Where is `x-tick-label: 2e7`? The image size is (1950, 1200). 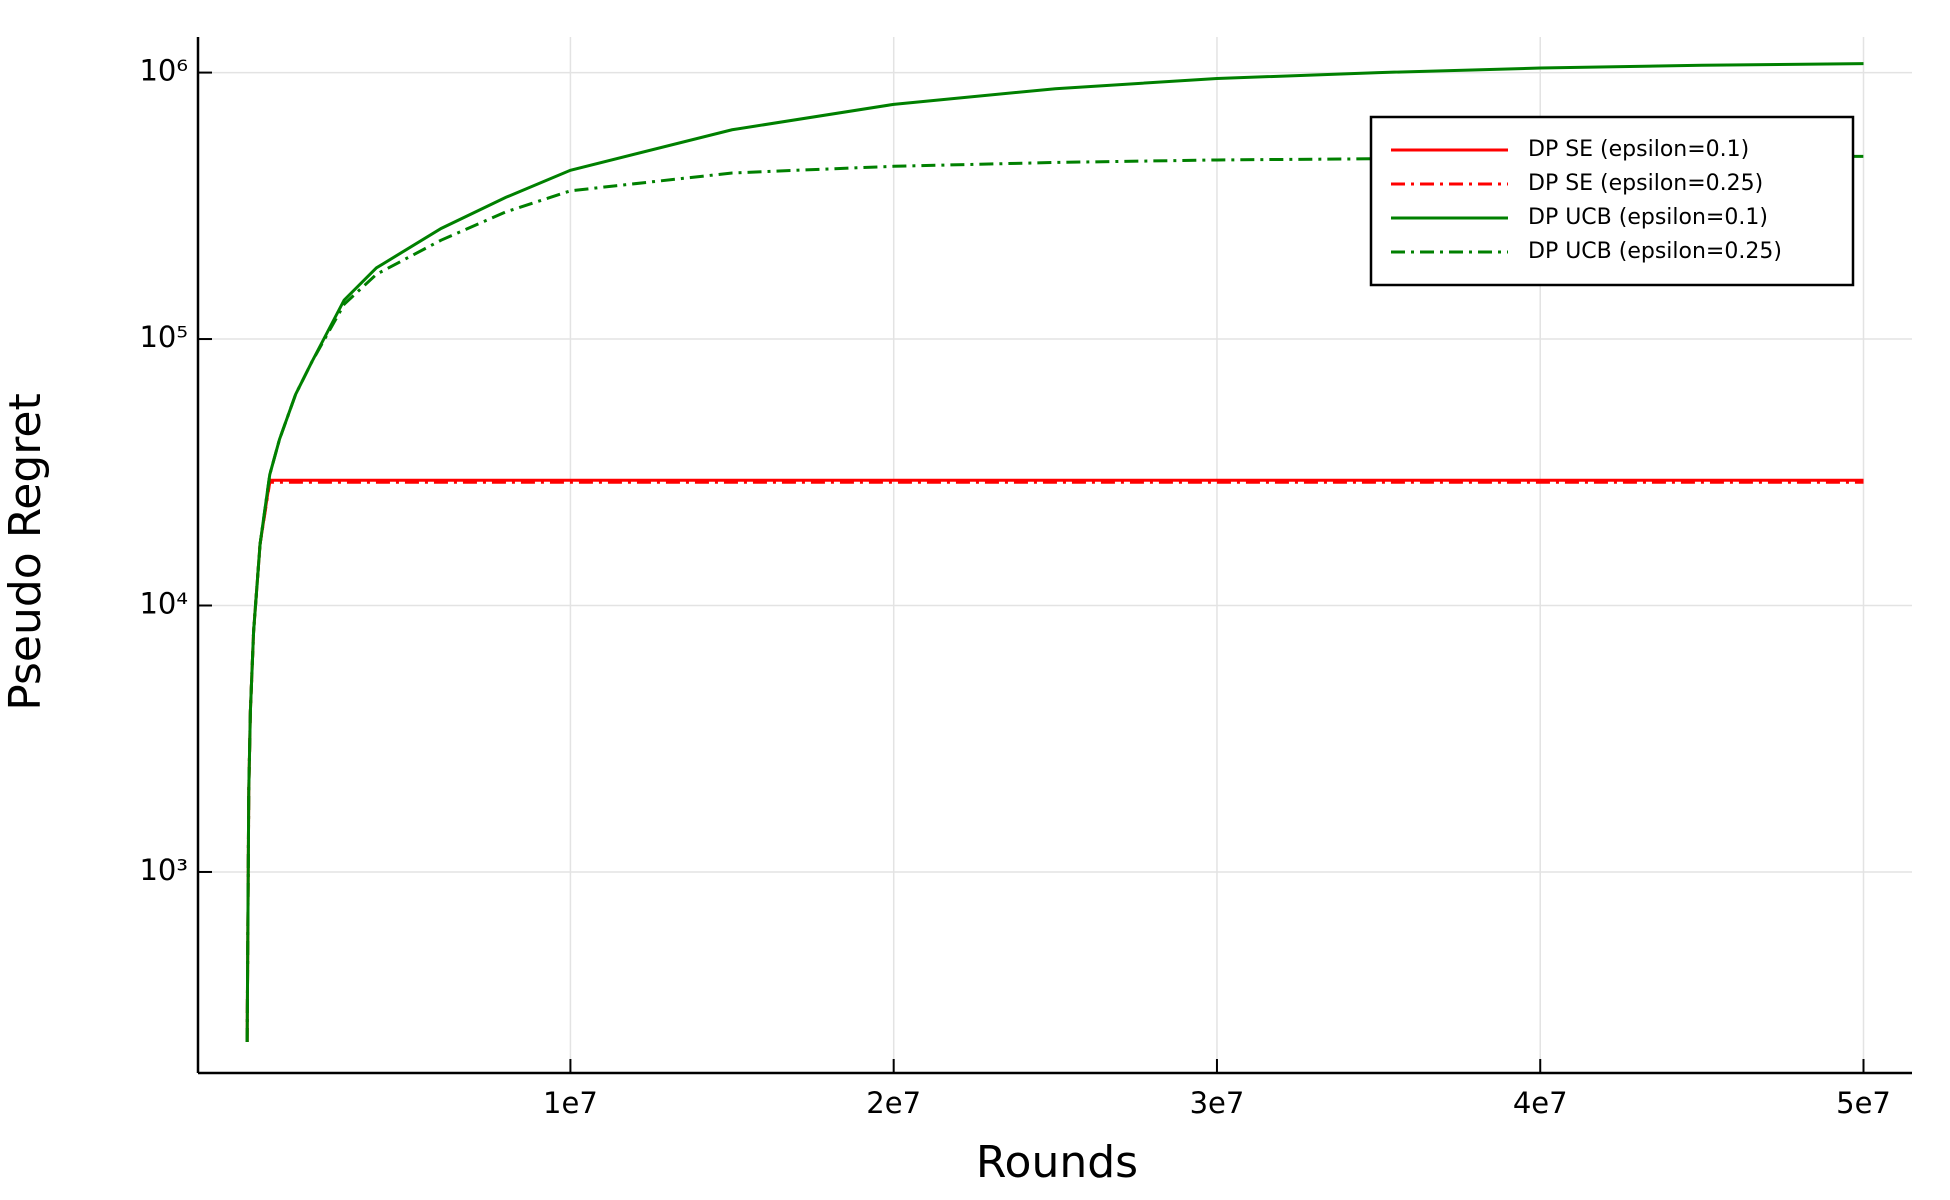 x-tick-label: 2e7 is located at coordinates (893, 1103).